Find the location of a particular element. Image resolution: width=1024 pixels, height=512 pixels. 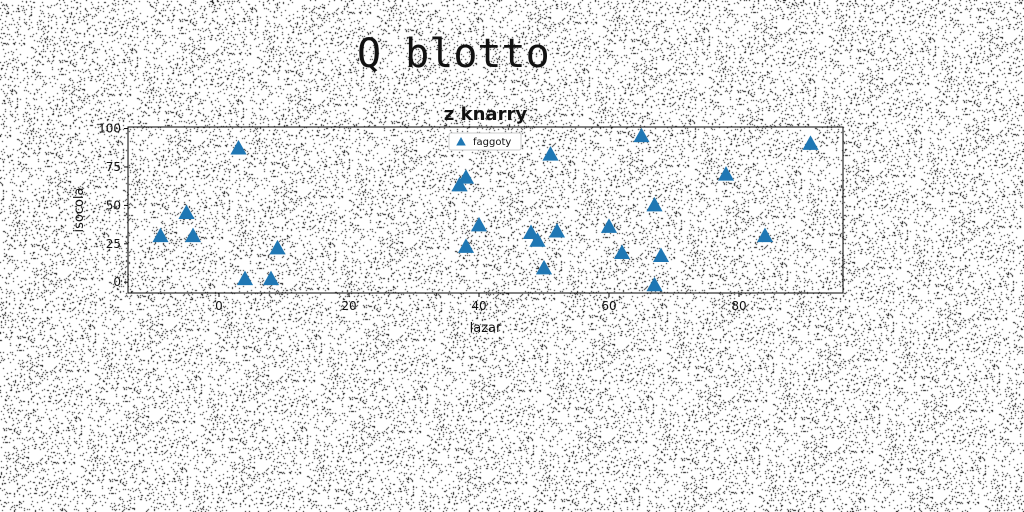

x-axis-label: lazar is located at coordinates (486, 328).